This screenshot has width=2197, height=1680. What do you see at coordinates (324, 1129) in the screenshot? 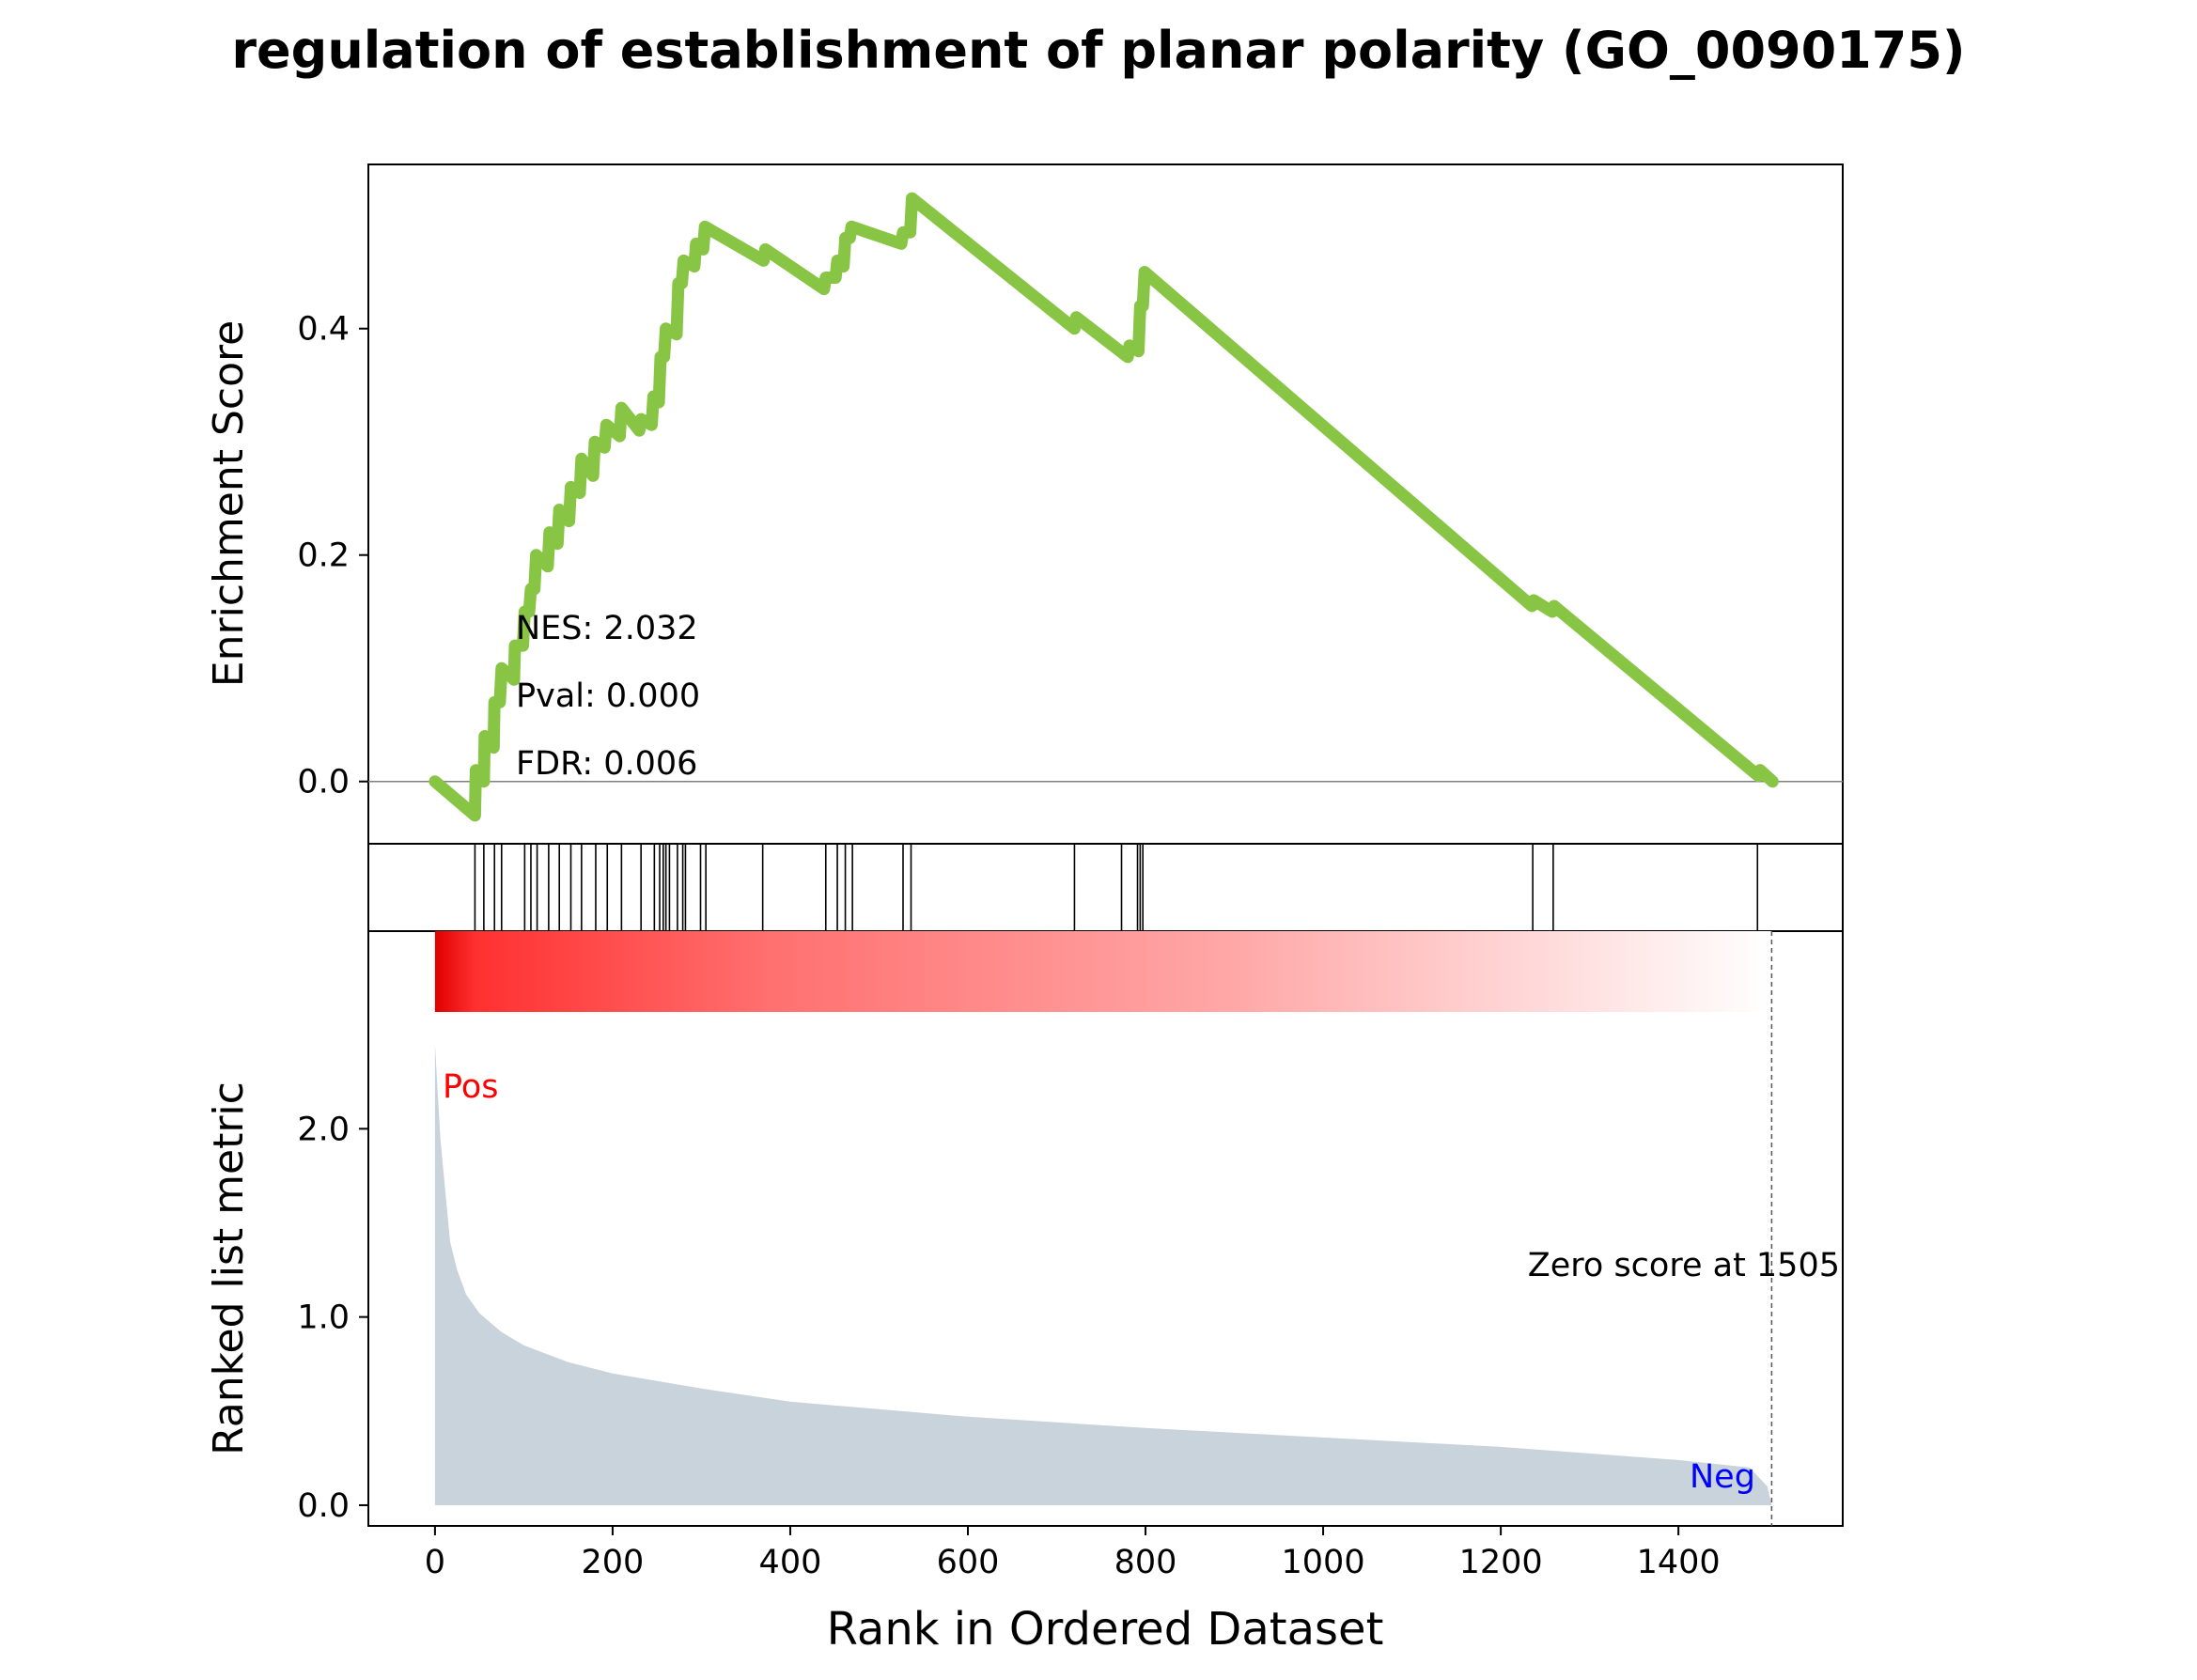
I see `metric-y-tick-label: 2.0` at bounding box center [324, 1129].